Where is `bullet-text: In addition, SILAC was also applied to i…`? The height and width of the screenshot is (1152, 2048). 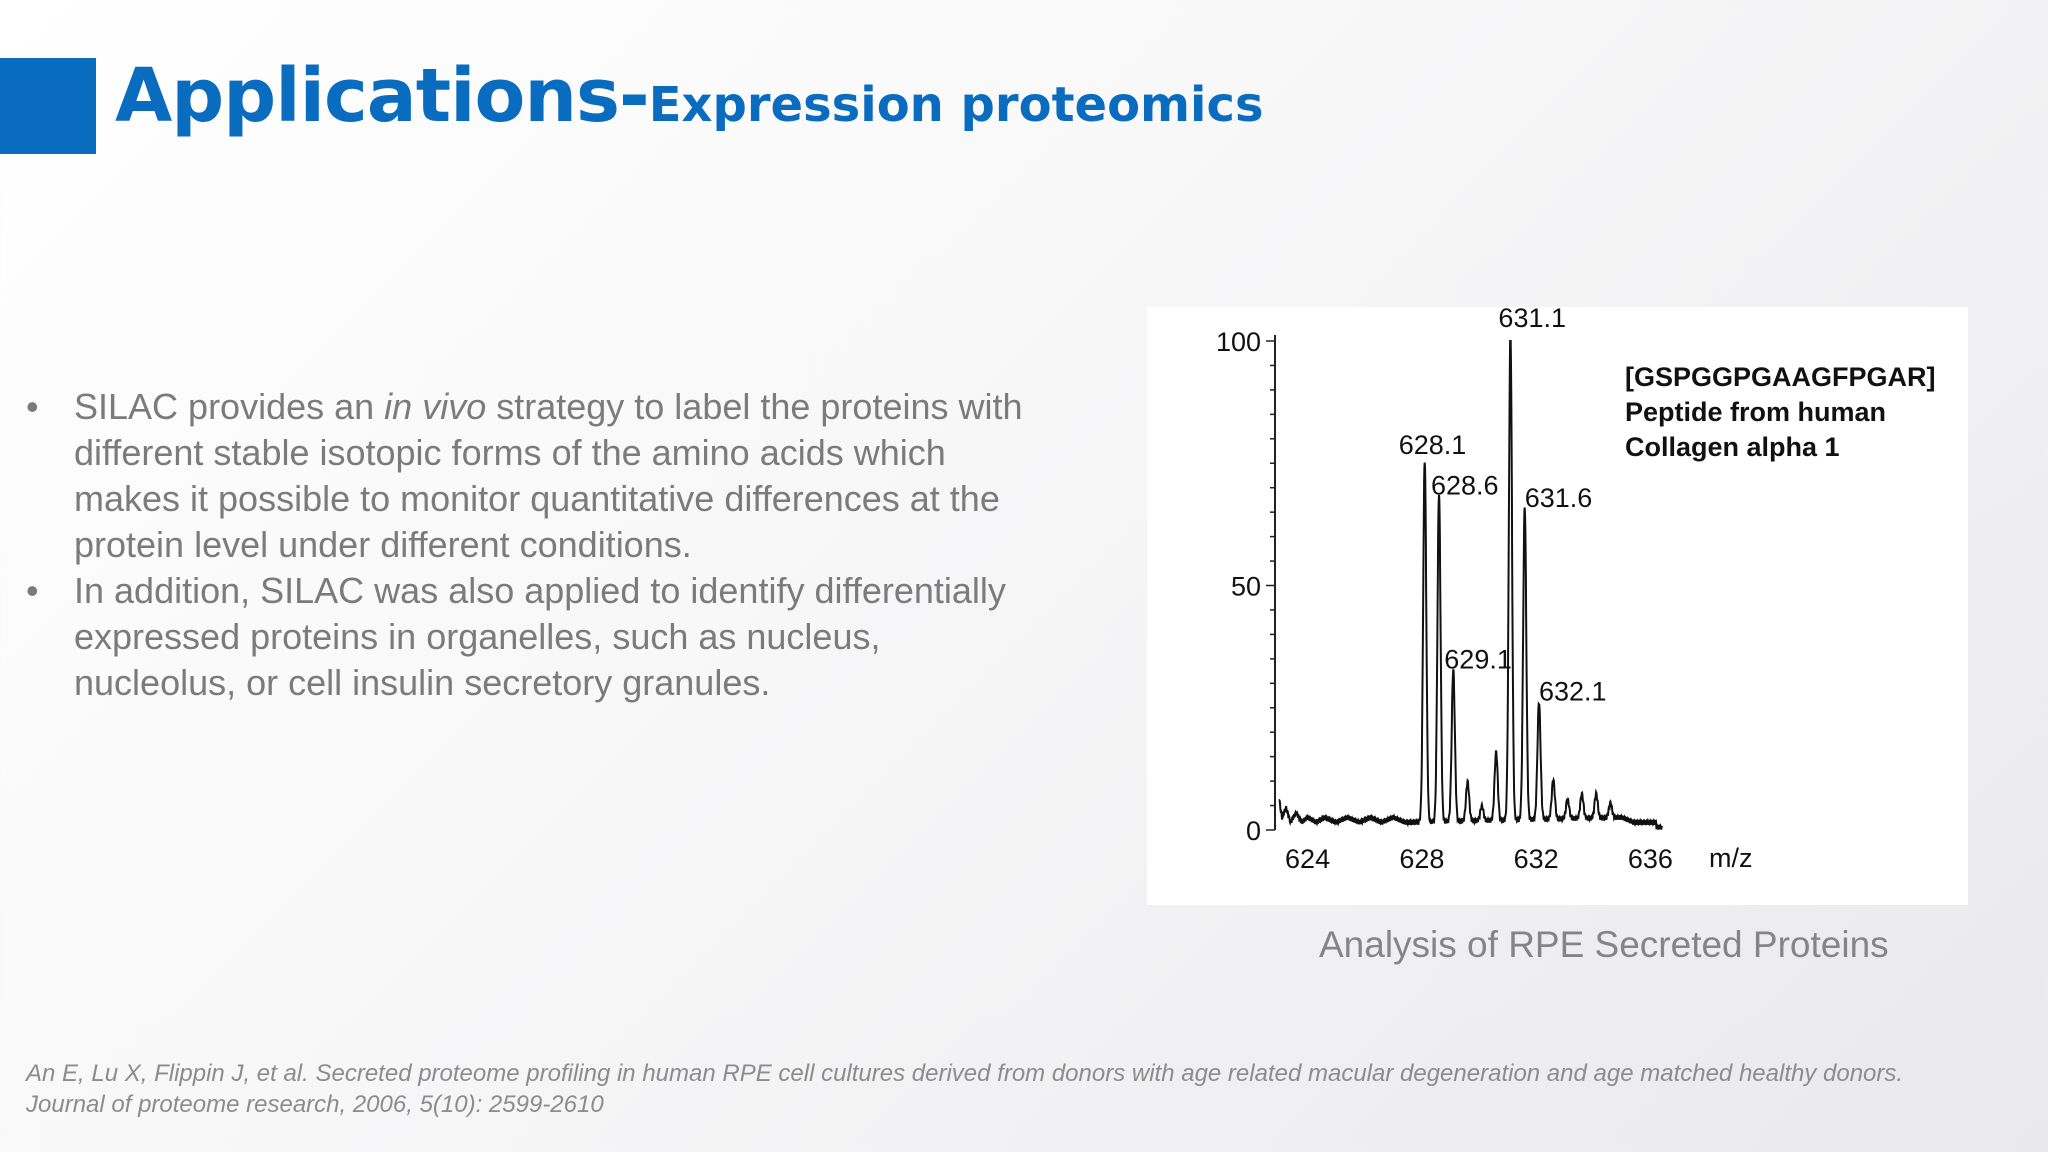 bullet-text: In addition, SILAC was also applied to i… is located at coordinates (540, 636).